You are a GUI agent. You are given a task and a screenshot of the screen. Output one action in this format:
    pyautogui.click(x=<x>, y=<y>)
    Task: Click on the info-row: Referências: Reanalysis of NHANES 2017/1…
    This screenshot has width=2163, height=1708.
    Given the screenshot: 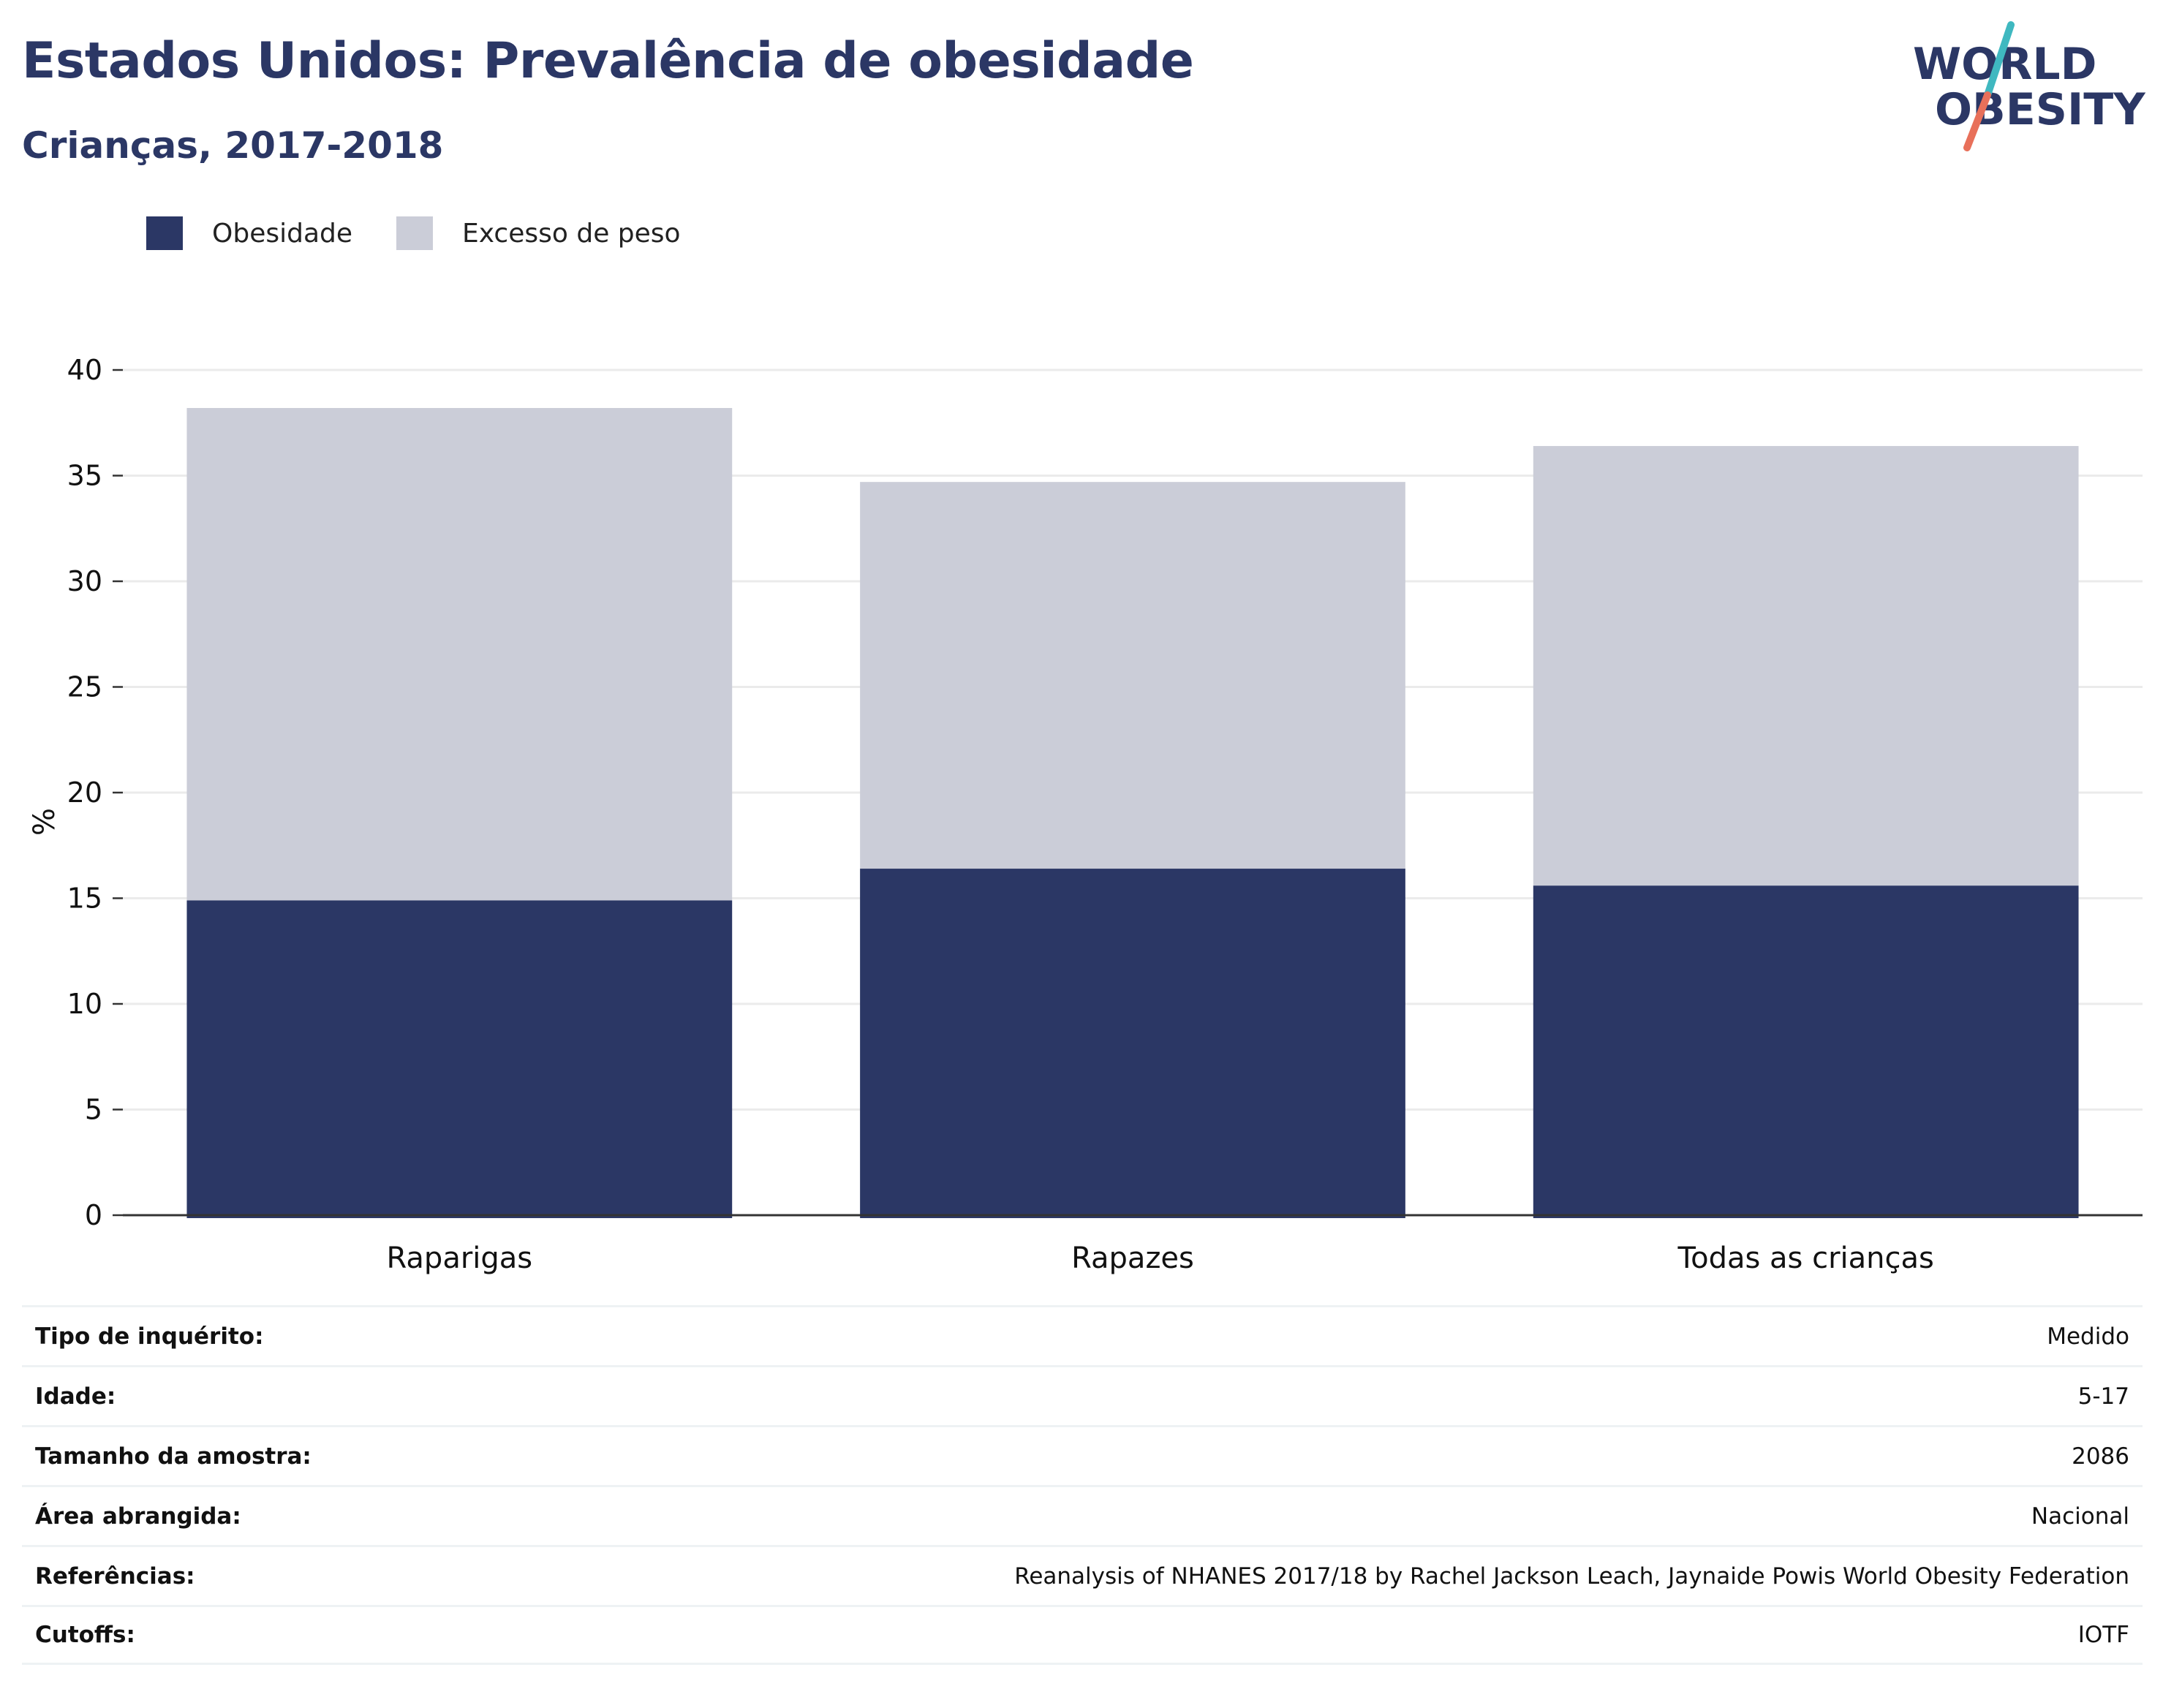 What is the action you would take?
    pyautogui.click(x=1082, y=1575)
    